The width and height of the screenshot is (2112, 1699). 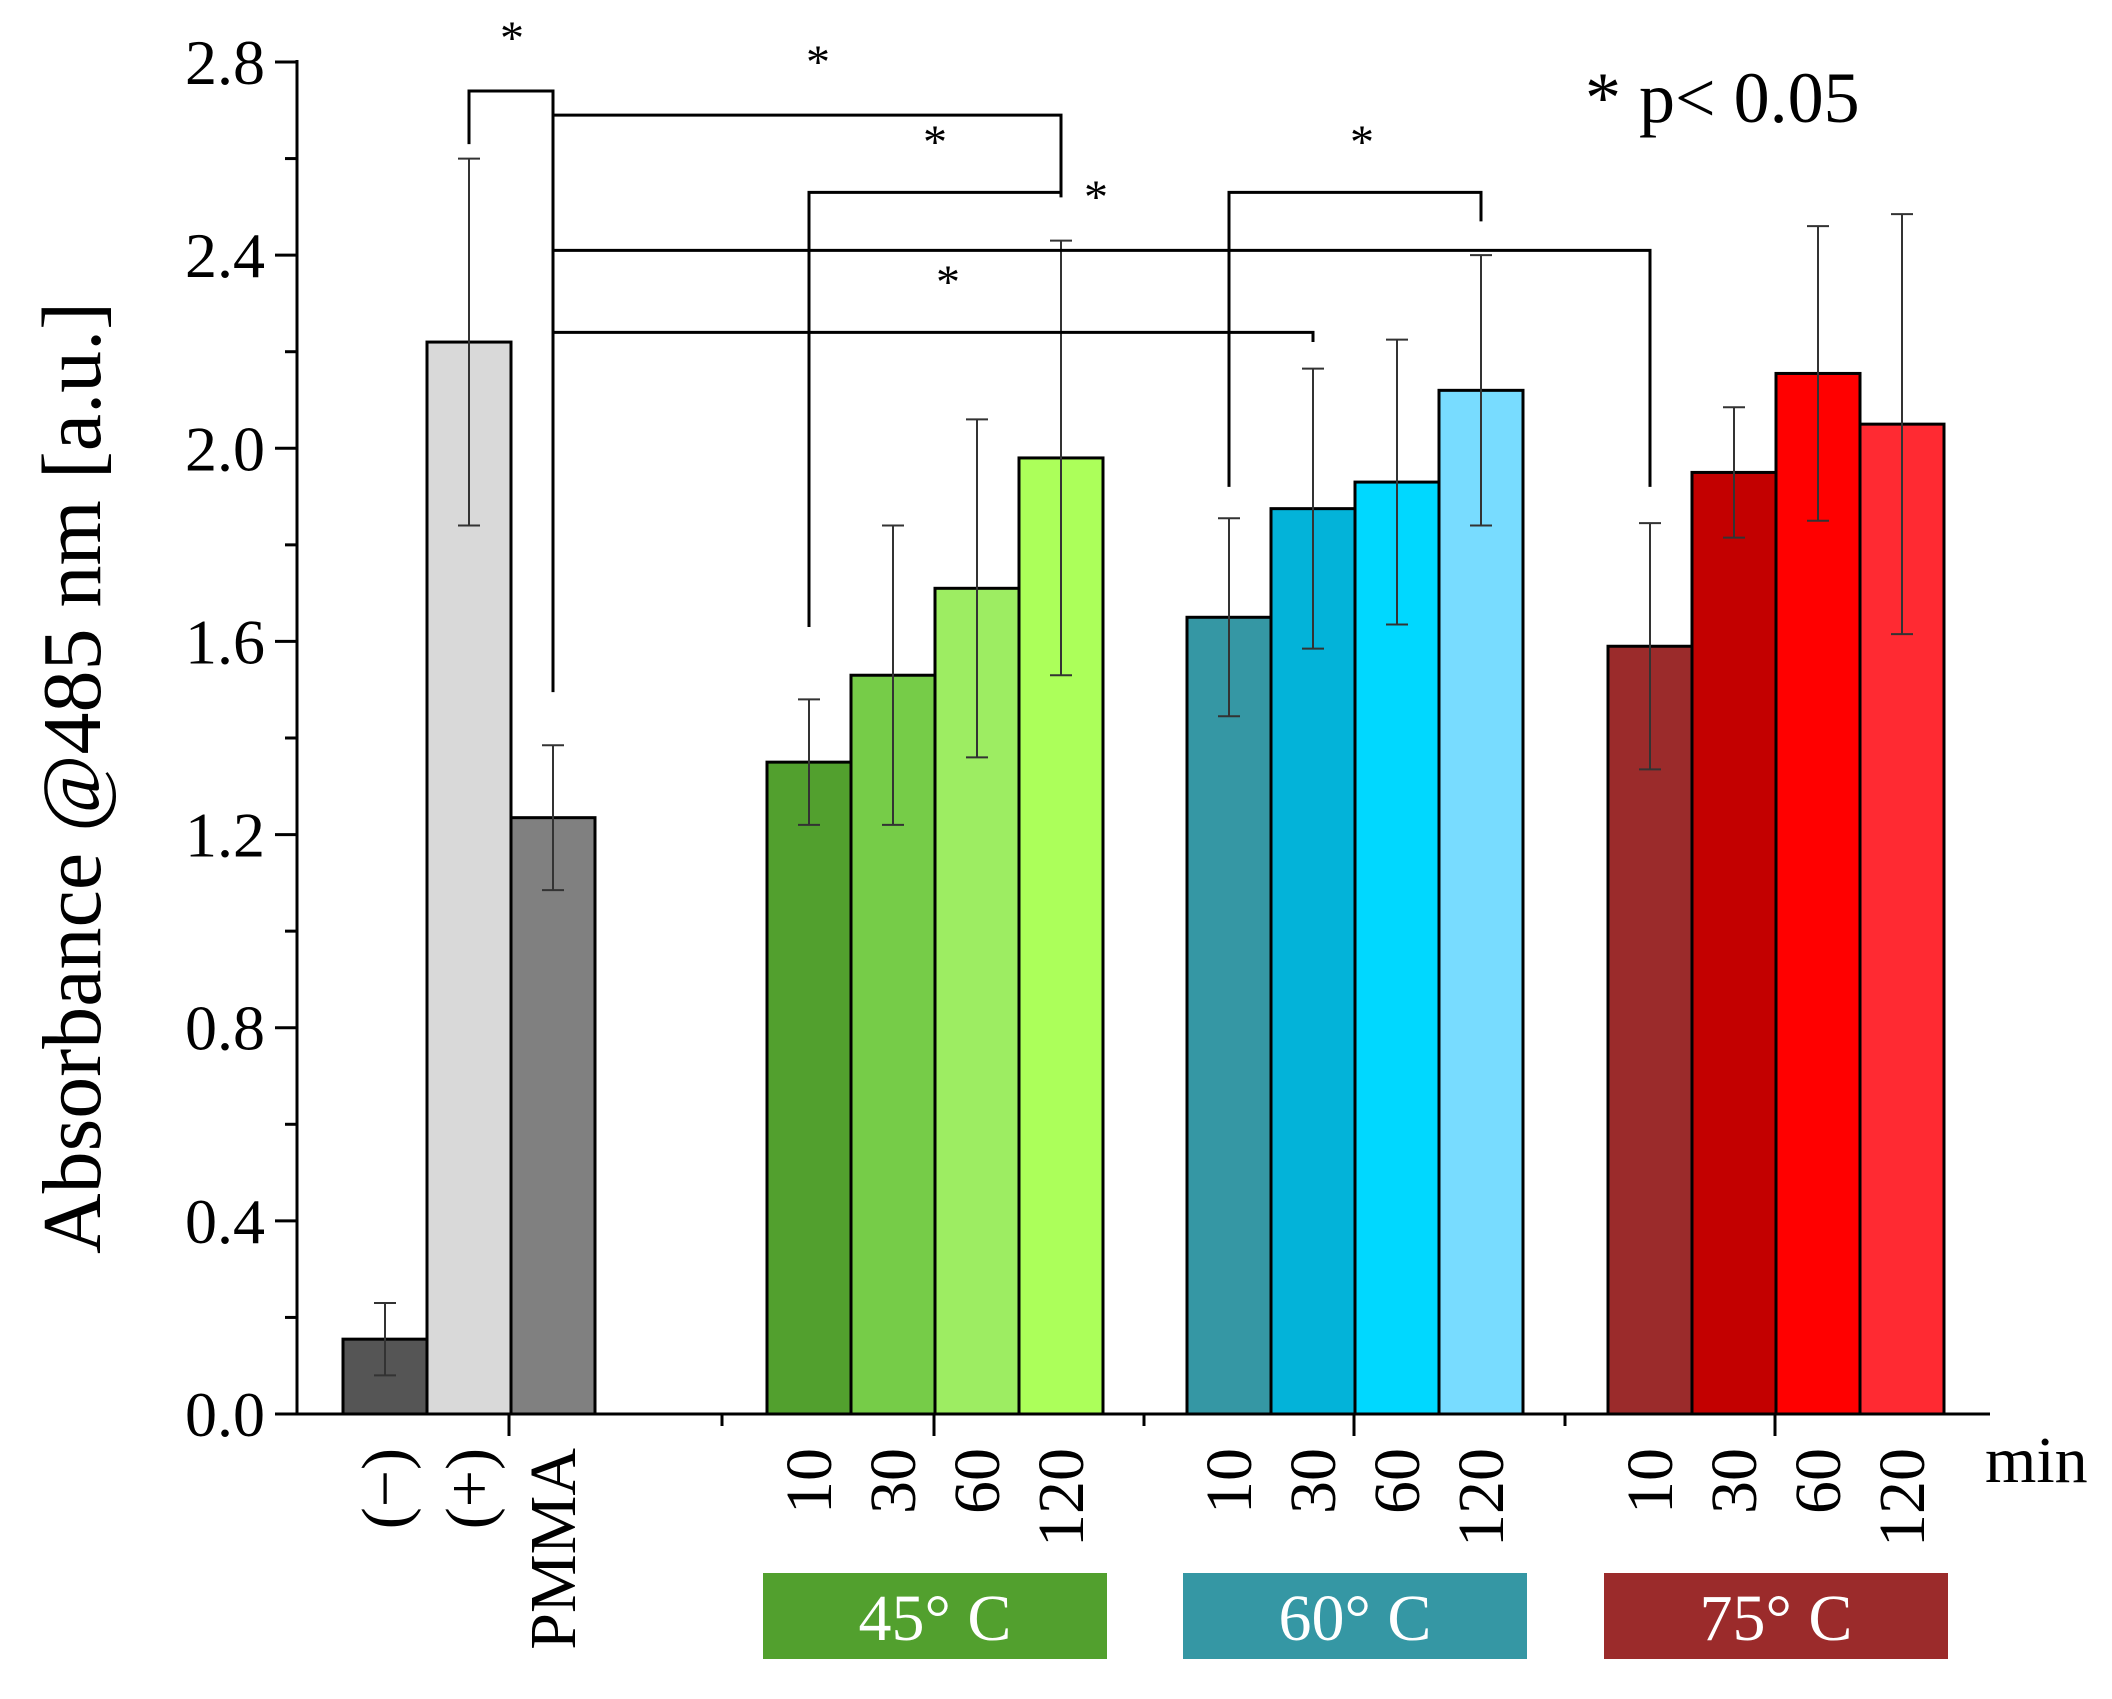 I want to click on group-label-box-60C, so click(x=1355, y=1616).